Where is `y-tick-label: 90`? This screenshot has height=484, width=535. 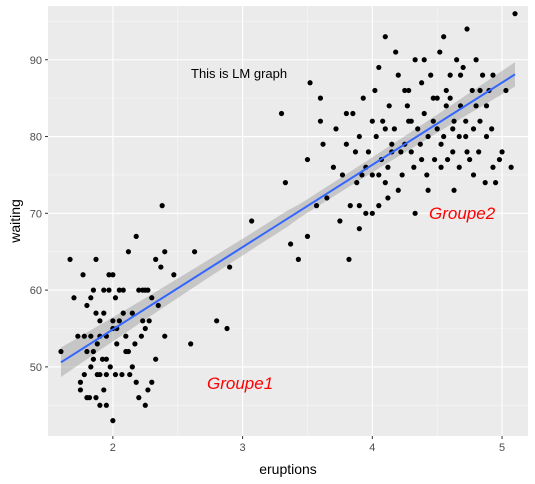 y-tick-label: 90 is located at coordinates (36, 61).